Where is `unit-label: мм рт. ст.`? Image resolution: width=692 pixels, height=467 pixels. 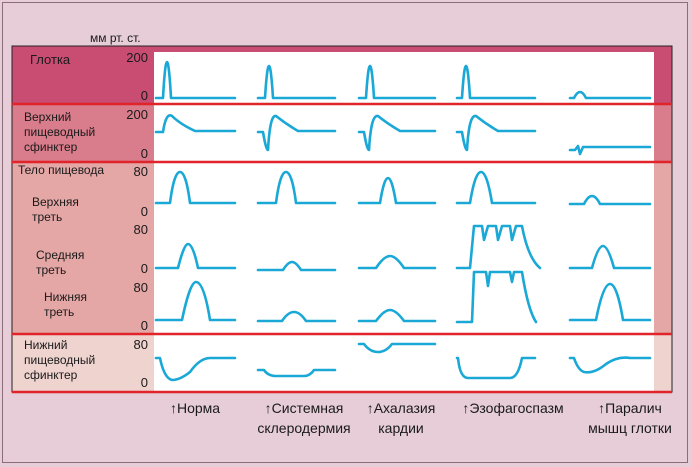 unit-label: мм рт. ст. is located at coordinates (115, 38).